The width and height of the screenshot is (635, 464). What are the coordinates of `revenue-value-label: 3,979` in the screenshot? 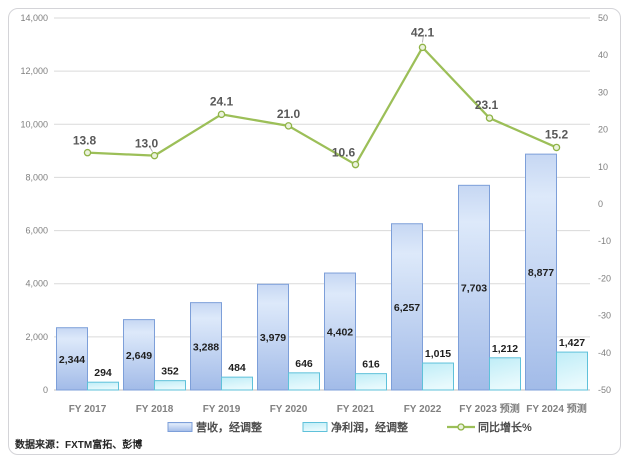 It's located at (273, 338).